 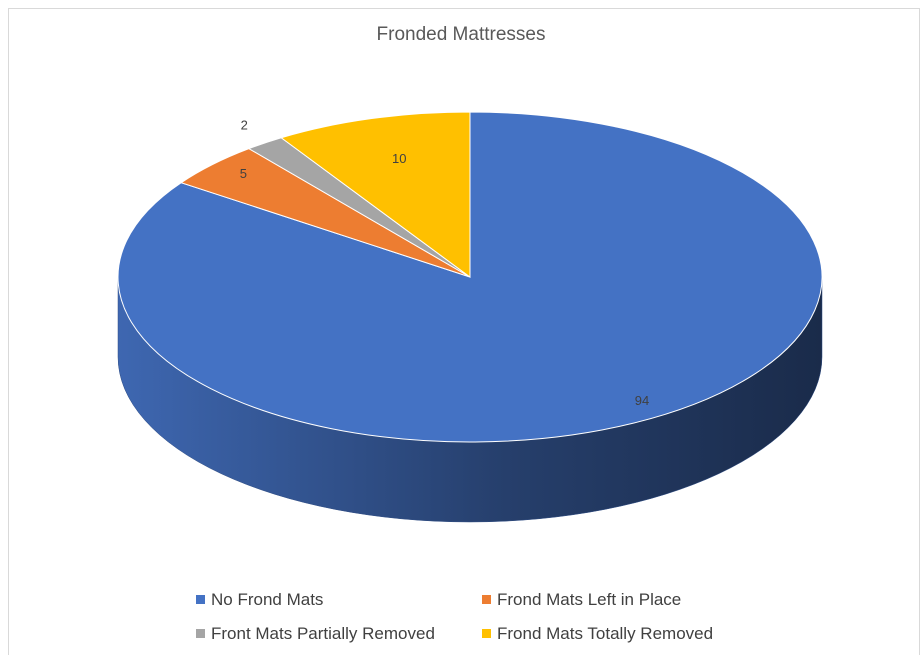 What do you see at coordinates (605, 633) in the screenshot?
I see `legend-label: Frond Mats Totally Removed` at bounding box center [605, 633].